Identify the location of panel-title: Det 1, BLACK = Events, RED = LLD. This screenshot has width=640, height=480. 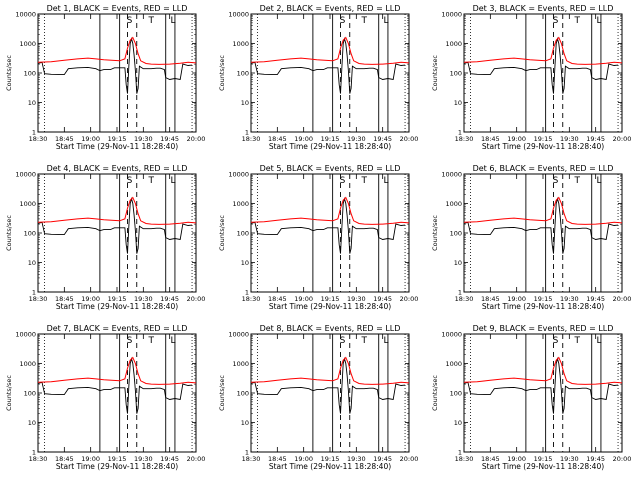
(117, 8).